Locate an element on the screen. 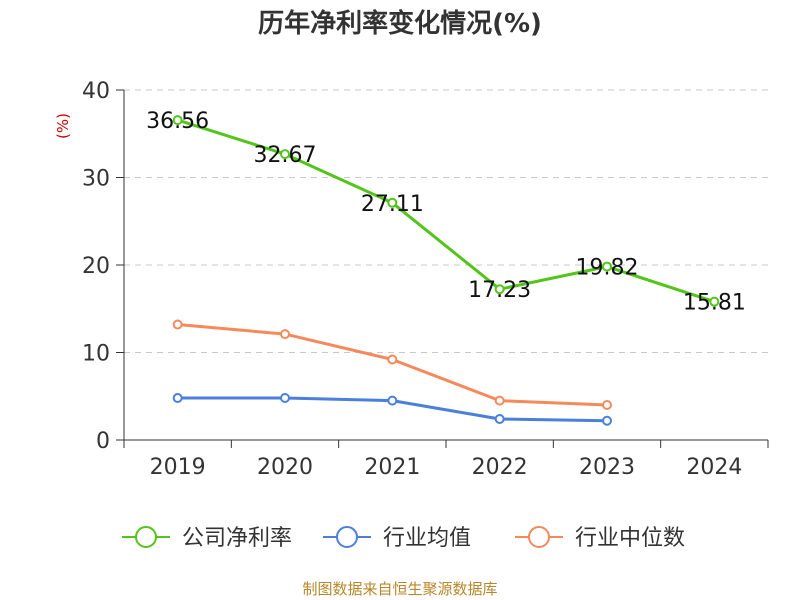  y-axis-unit: (%) is located at coordinates (63, 126).